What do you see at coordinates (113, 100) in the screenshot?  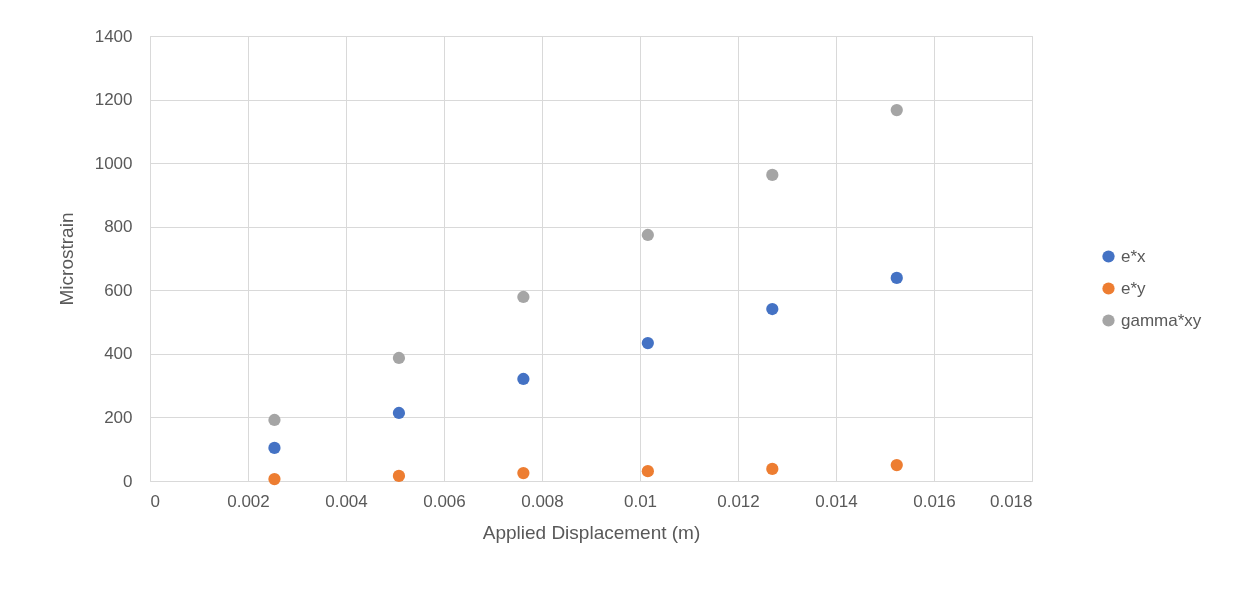 I see `y-tick-label: 1200` at bounding box center [113, 100].